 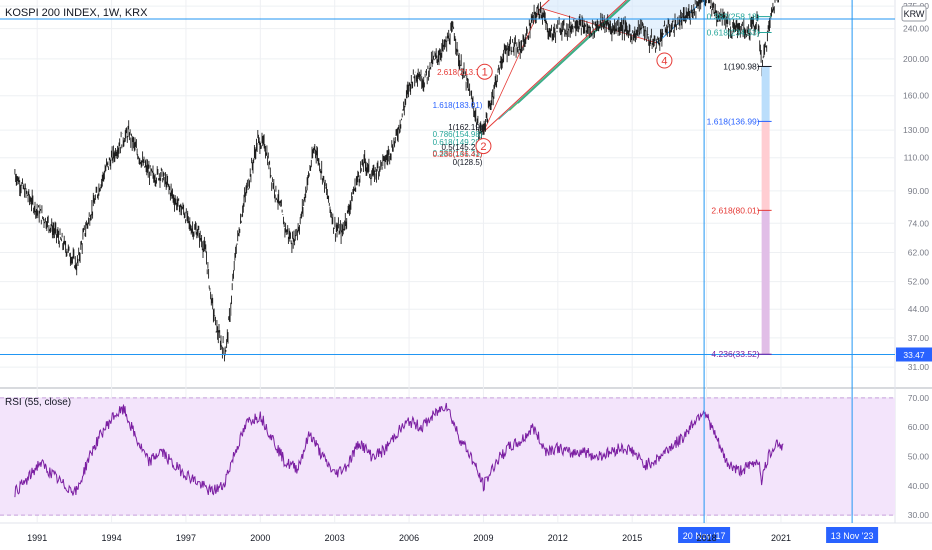 I want to click on time-tick-label: 2006, so click(x=409, y=538).